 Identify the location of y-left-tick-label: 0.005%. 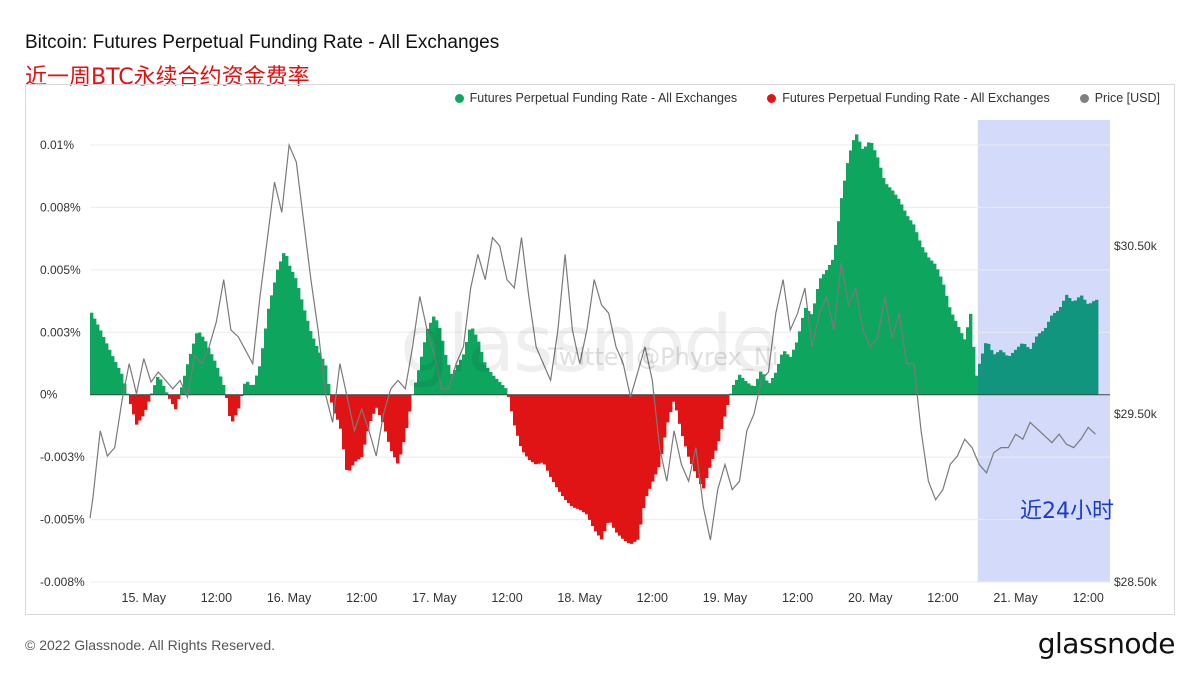
(60, 270).